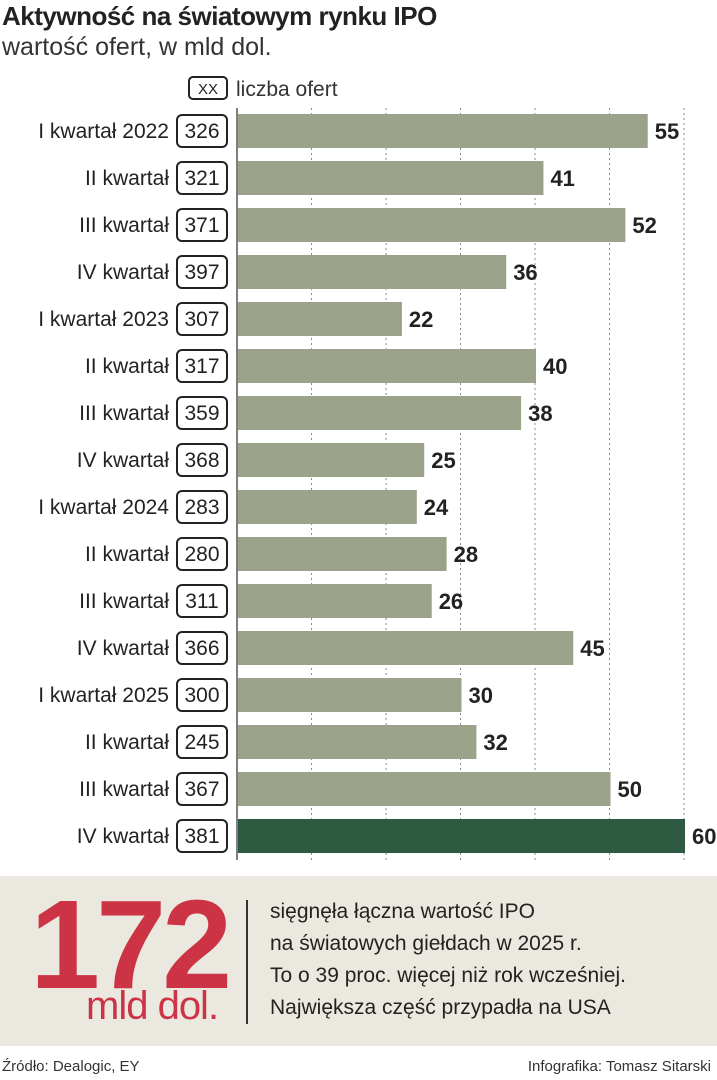 The height and width of the screenshot is (1080, 717). I want to click on data-label: 24, so click(436, 507).